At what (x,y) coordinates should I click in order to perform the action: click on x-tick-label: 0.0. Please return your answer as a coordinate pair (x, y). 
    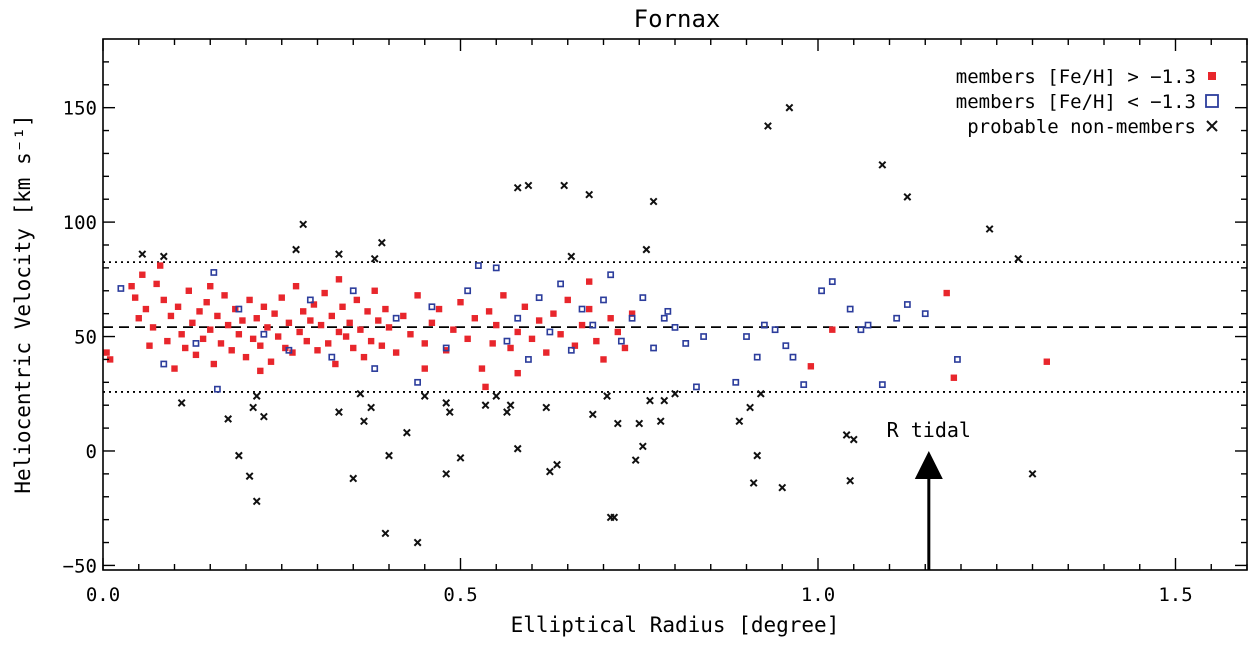
    Looking at the image, I should click on (103, 595).